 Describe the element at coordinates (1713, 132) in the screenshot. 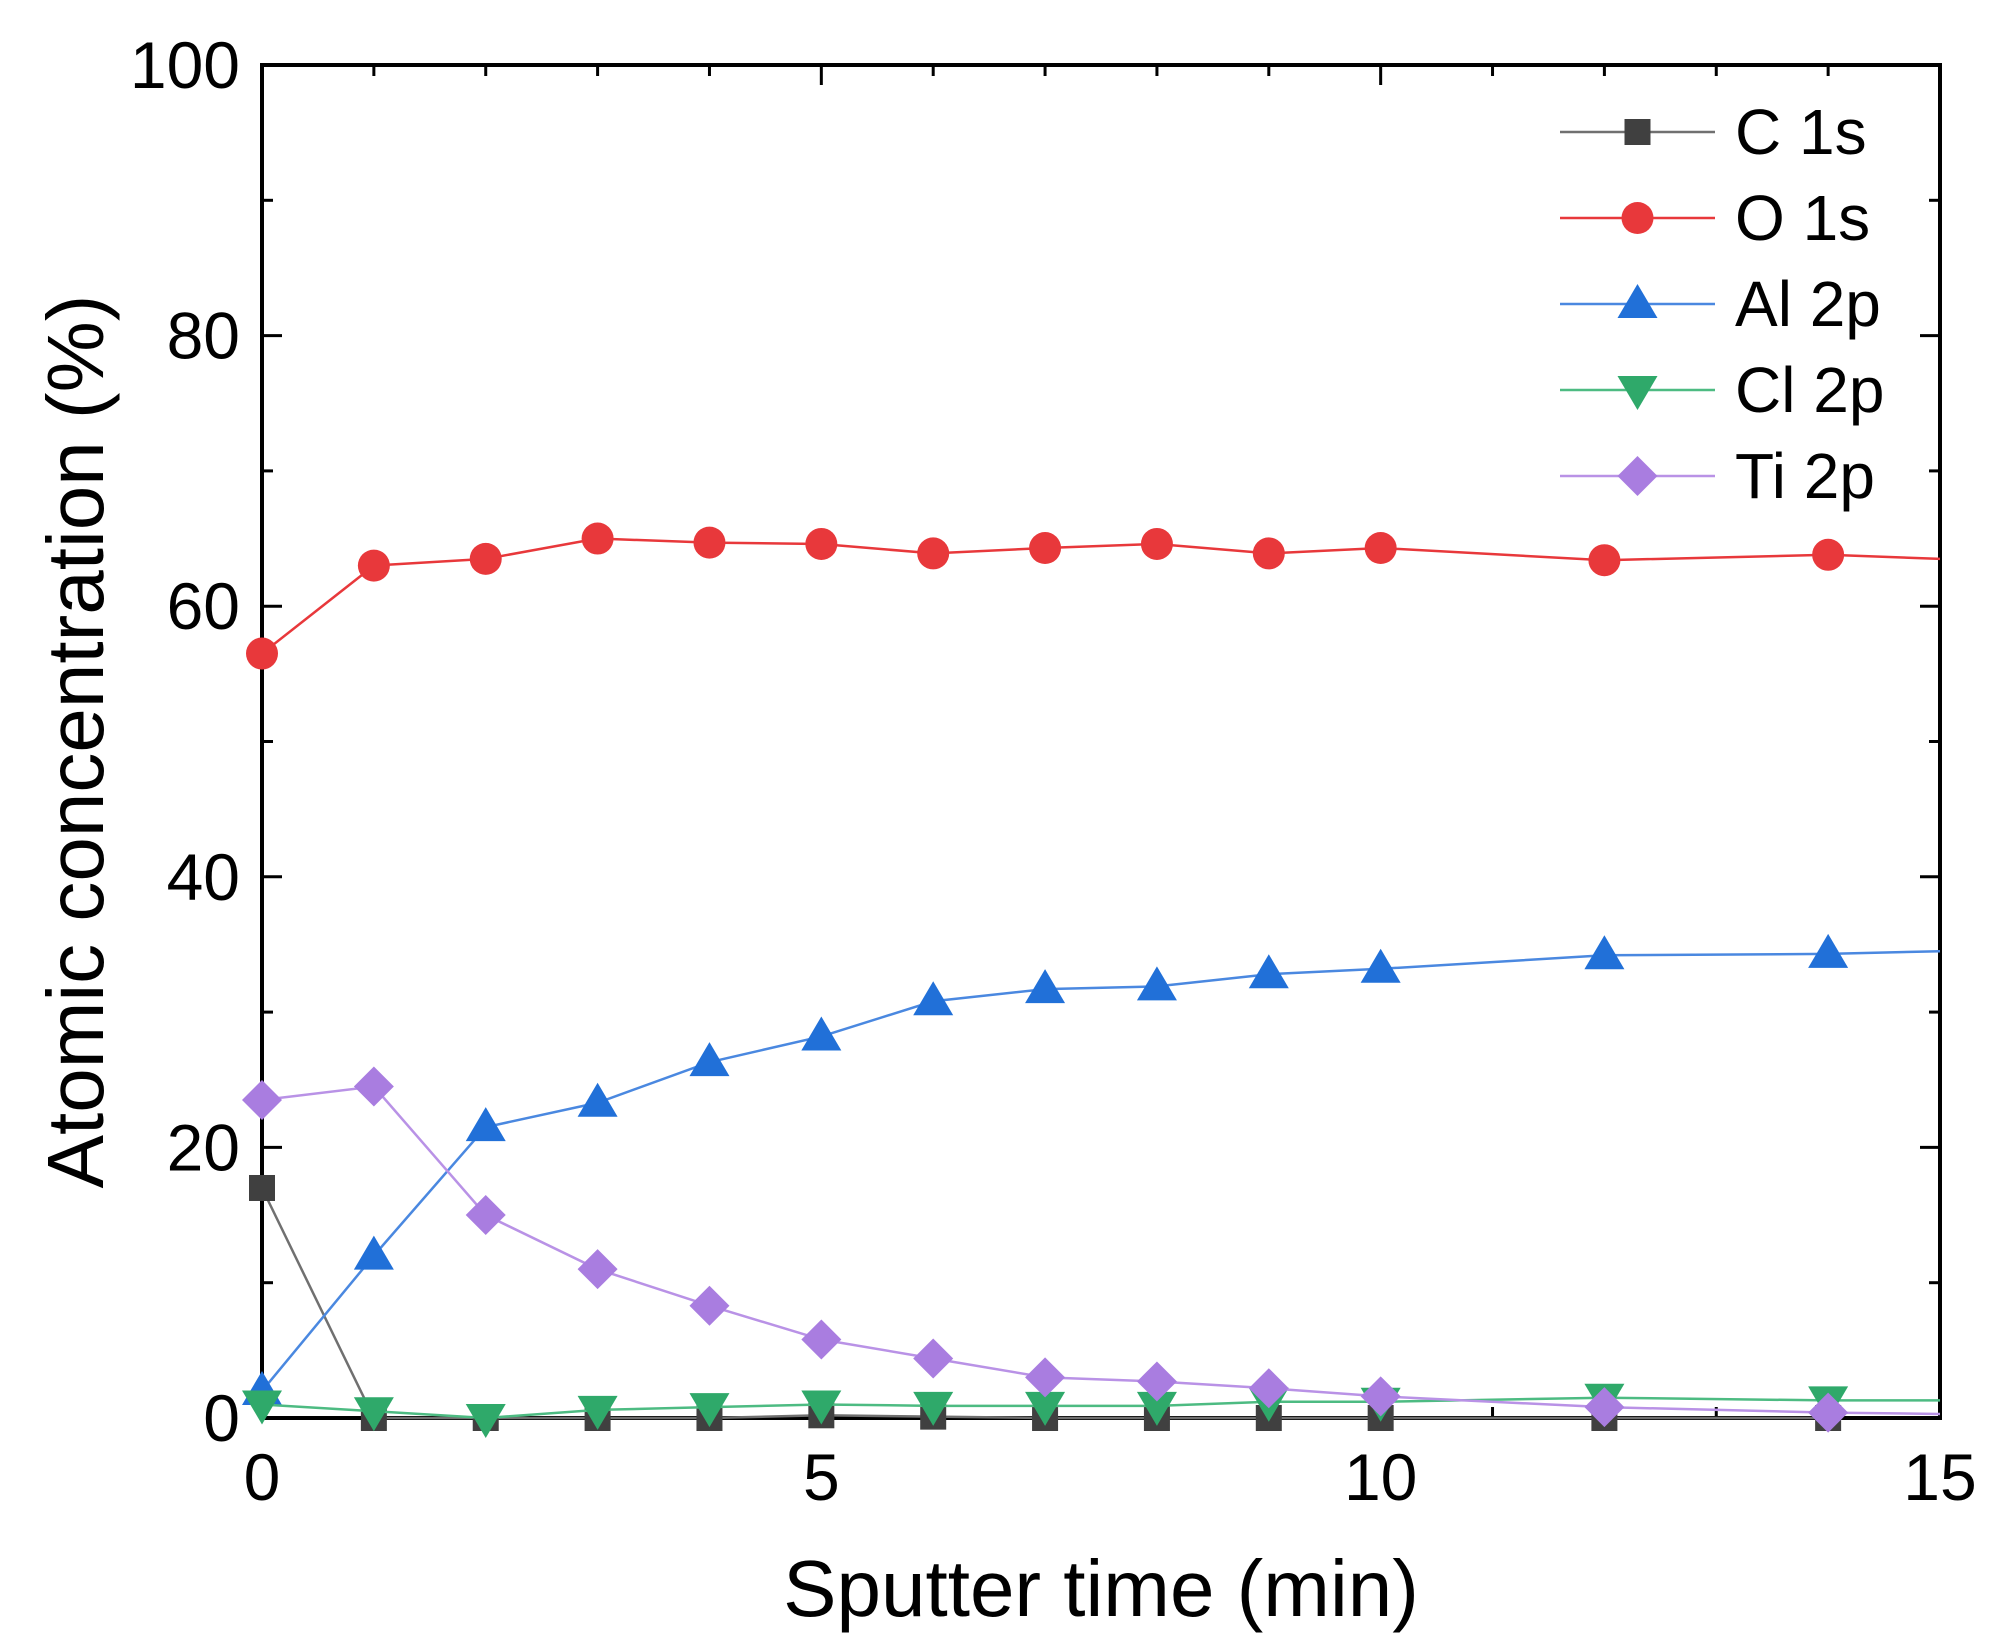

I see `legend-entry-c-1s: C 1s` at that location.